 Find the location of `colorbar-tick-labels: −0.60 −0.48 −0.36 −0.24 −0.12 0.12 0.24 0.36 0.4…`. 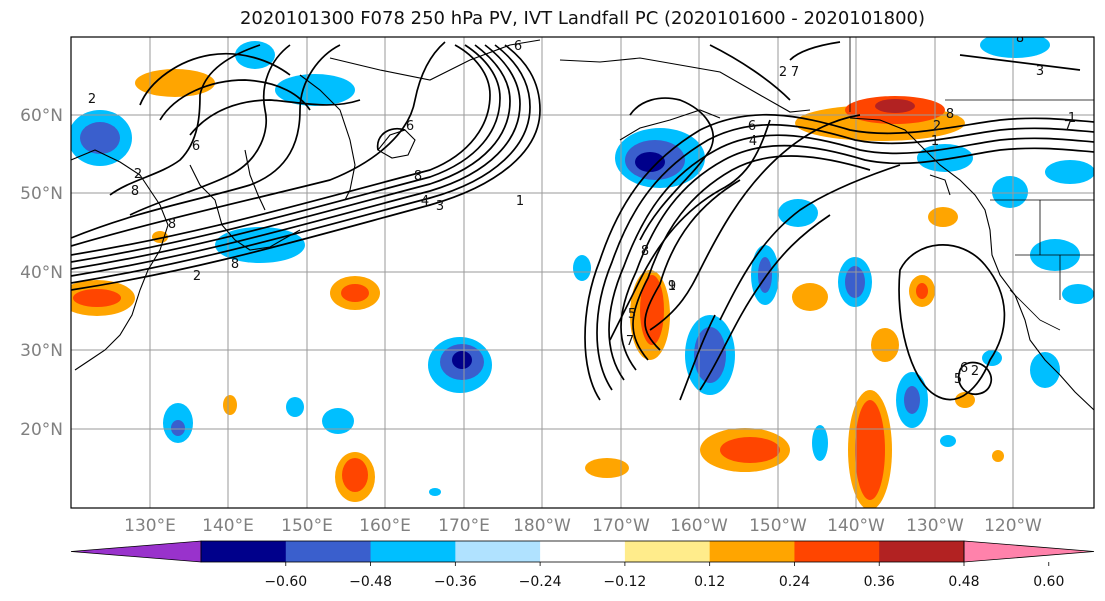

colorbar-tick-labels: −0.60 −0.48 −0.36 −0.24 −0.12 0.12 0.24 0.36 0.4… is located at coordinates (664, 576).